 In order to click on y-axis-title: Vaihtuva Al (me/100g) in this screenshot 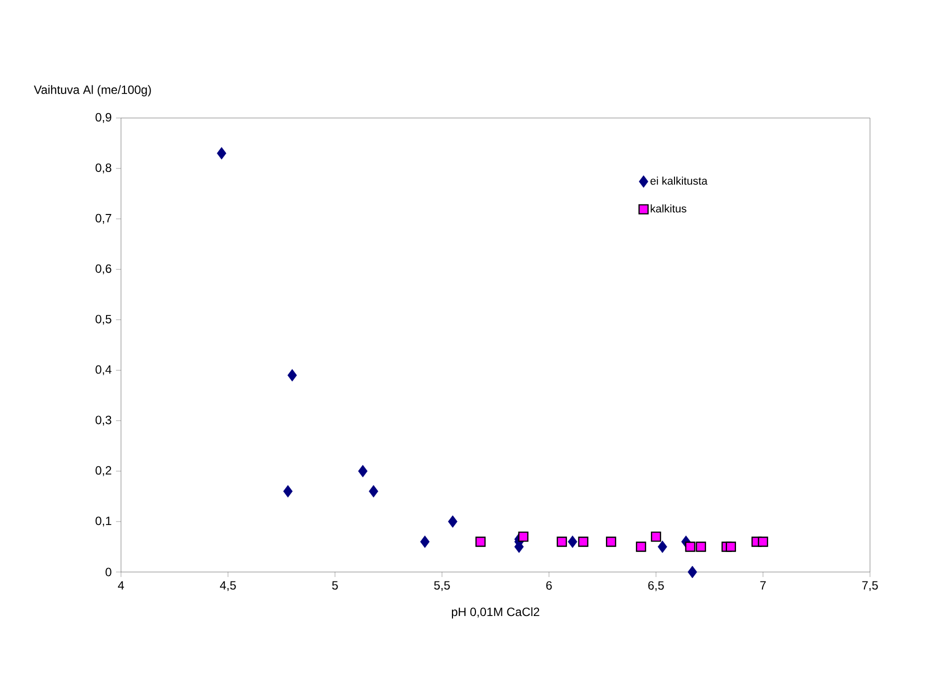, I will do `click(92, 90)`.